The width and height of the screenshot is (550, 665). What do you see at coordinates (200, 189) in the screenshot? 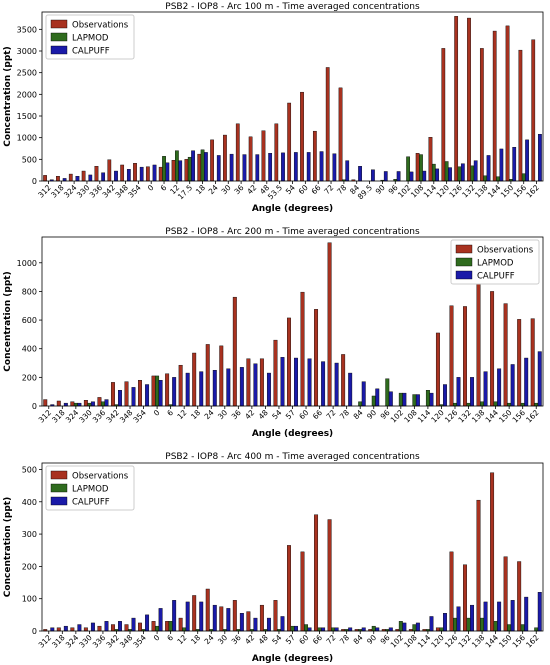
I see `x-tick-label: 18` at bounding box center [200, 189].